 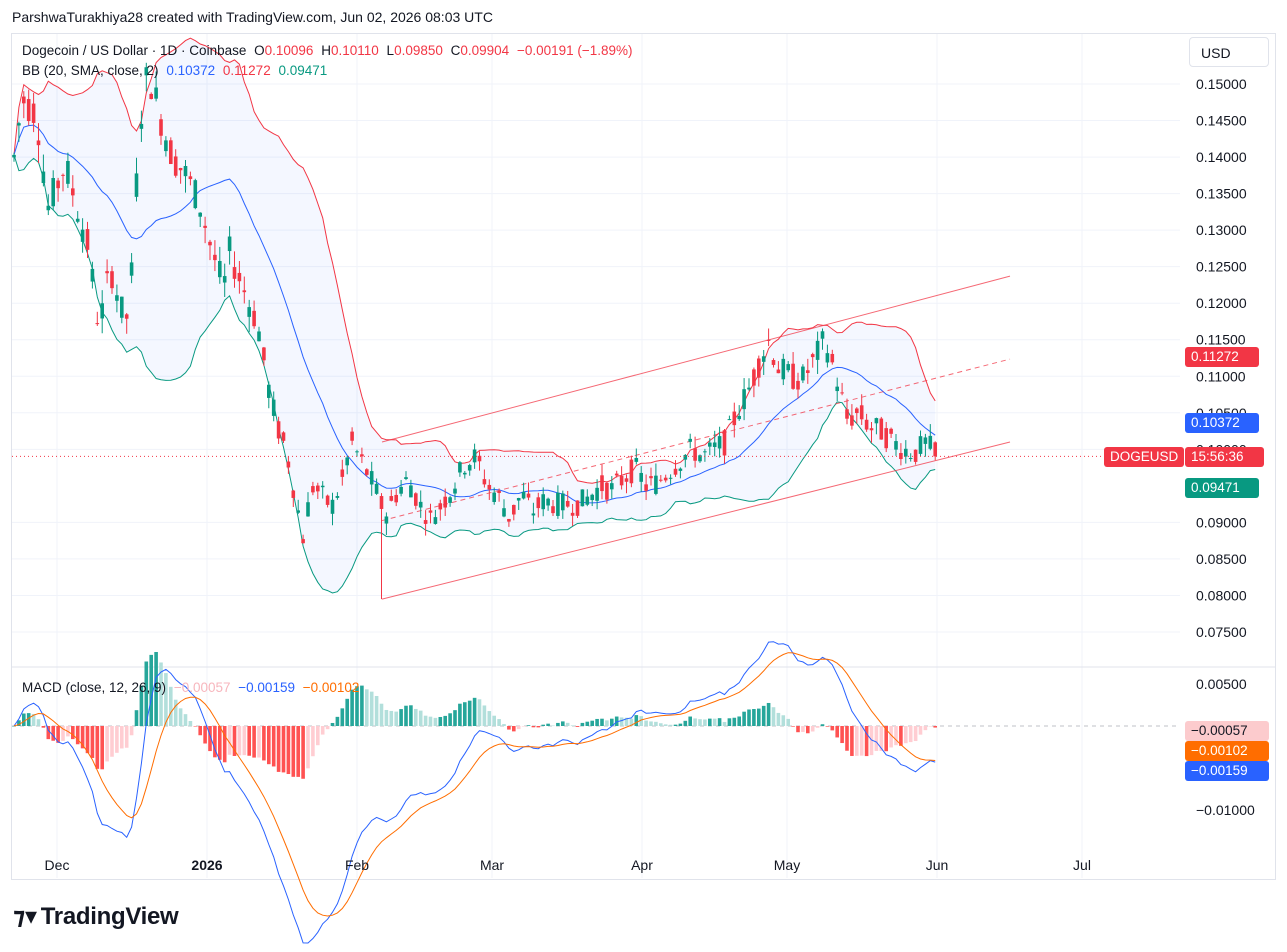 I want to click on tradingview-logo: ⁊▾ TradingView, so click(x=96, y=916).